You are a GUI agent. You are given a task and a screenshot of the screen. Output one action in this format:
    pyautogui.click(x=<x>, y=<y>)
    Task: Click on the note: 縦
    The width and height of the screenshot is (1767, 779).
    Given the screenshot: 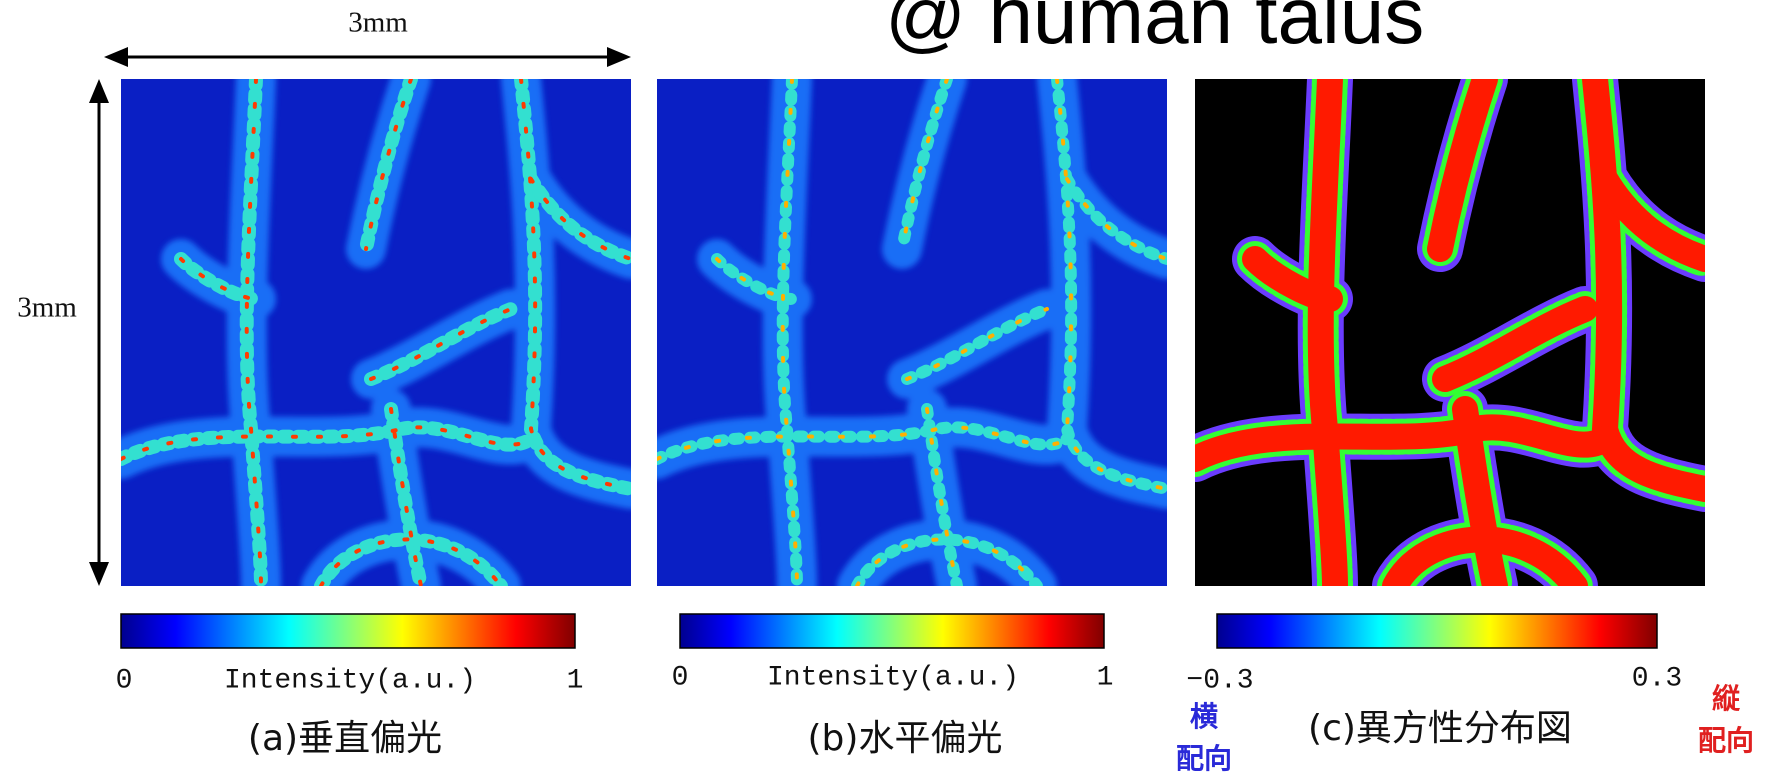 What is the action you would take?
    pyautogui.click(x=1726, y=698)
    